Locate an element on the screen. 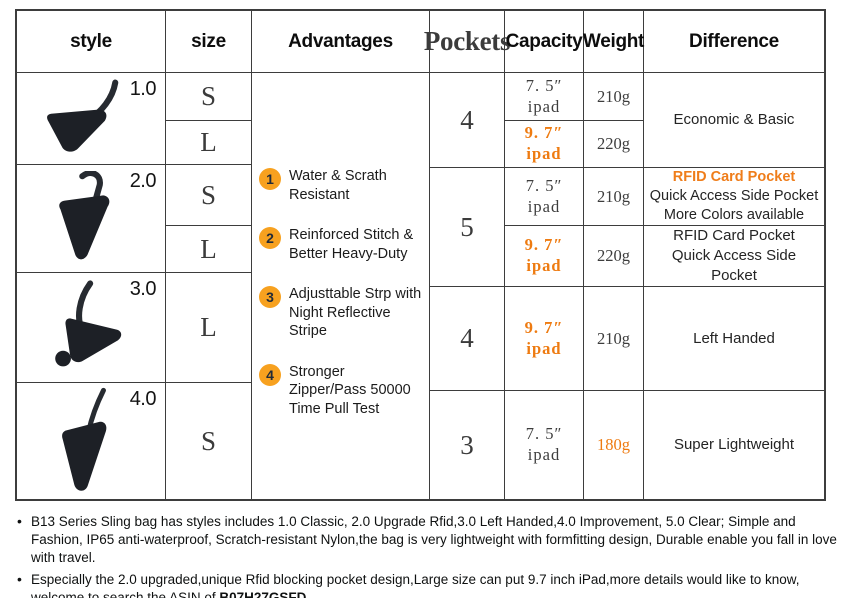 The height and width of the screenshot is (598, 853). header-difference: Difference is located at coordinates (734, 42).